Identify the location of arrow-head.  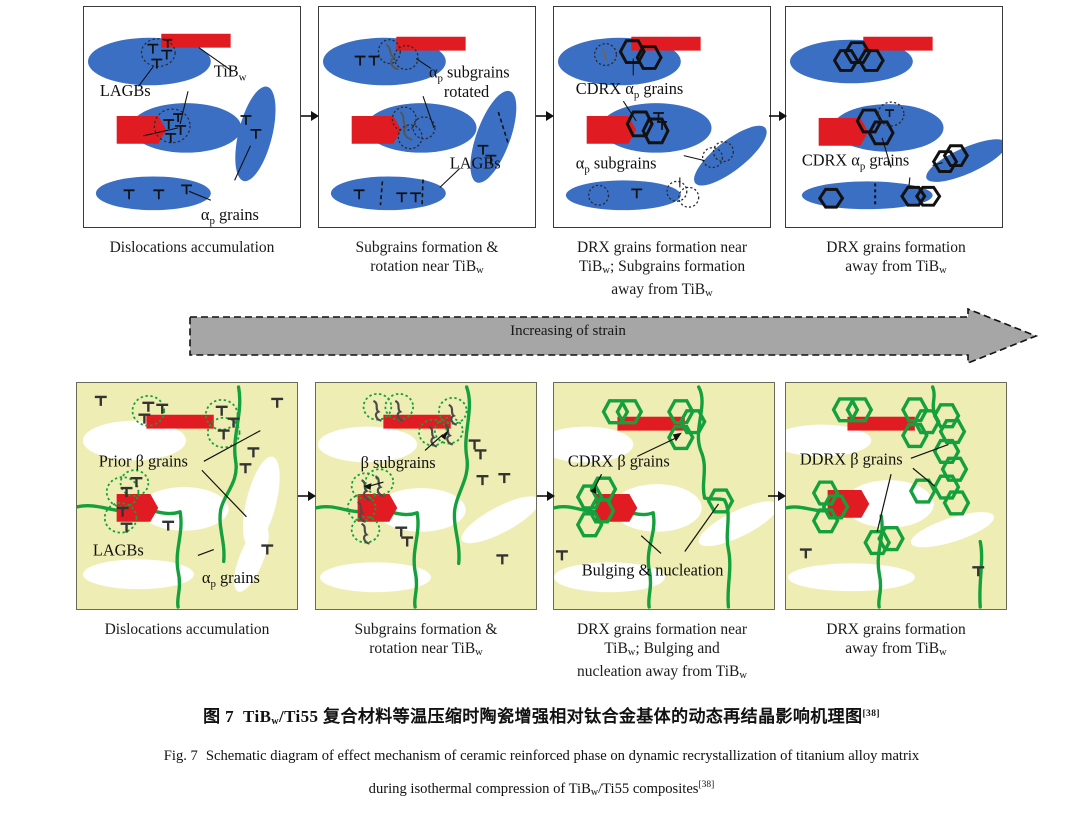
(406, 460).